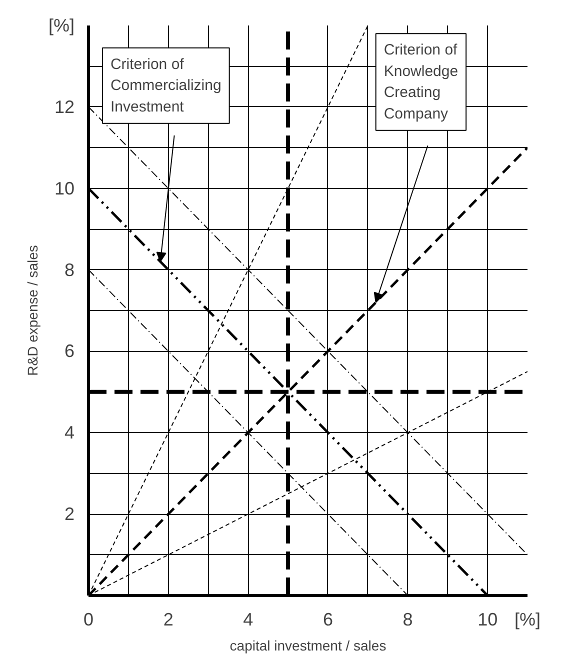  What do you see at coordinates (248, 620) in the screenshot?
I see `x-tick-label: 4` at bounding box center [248, 620].